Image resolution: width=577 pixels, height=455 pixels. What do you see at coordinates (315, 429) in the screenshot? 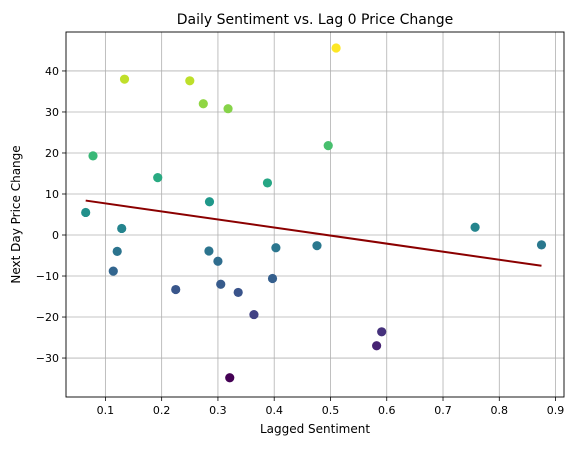
I see `x-axis-label: Lagged Sentiment` at bounding box center [315, 429].